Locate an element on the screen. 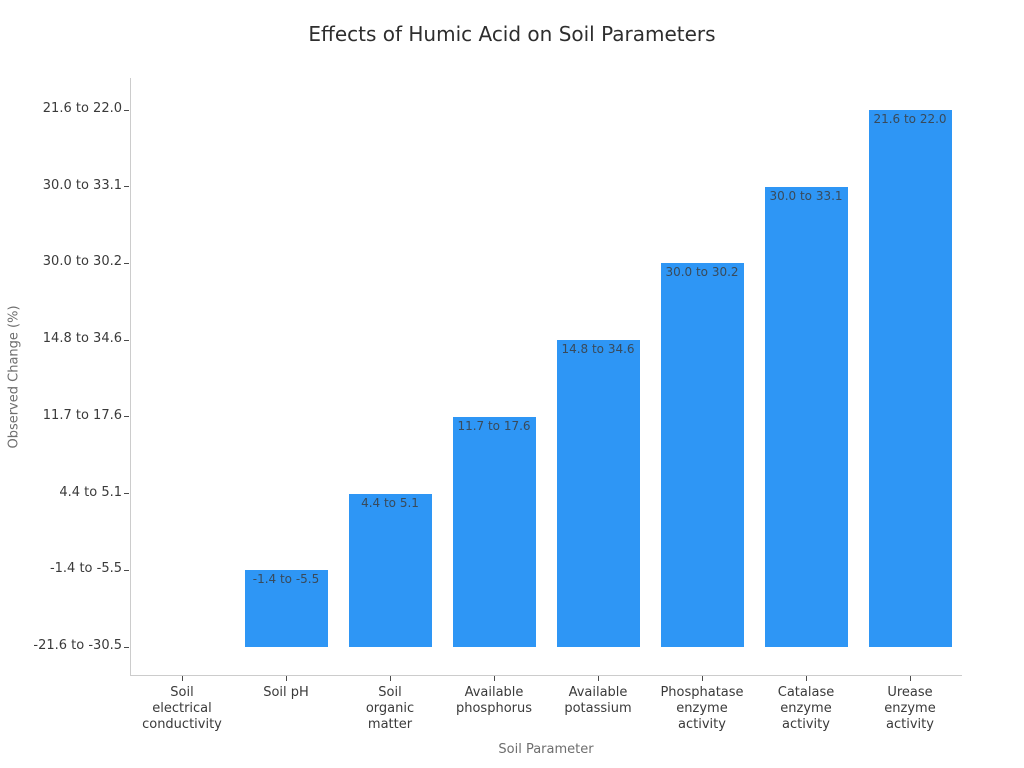  x-tick-mark-catalase-enzyme-activity is located at coordinates (806, 678).